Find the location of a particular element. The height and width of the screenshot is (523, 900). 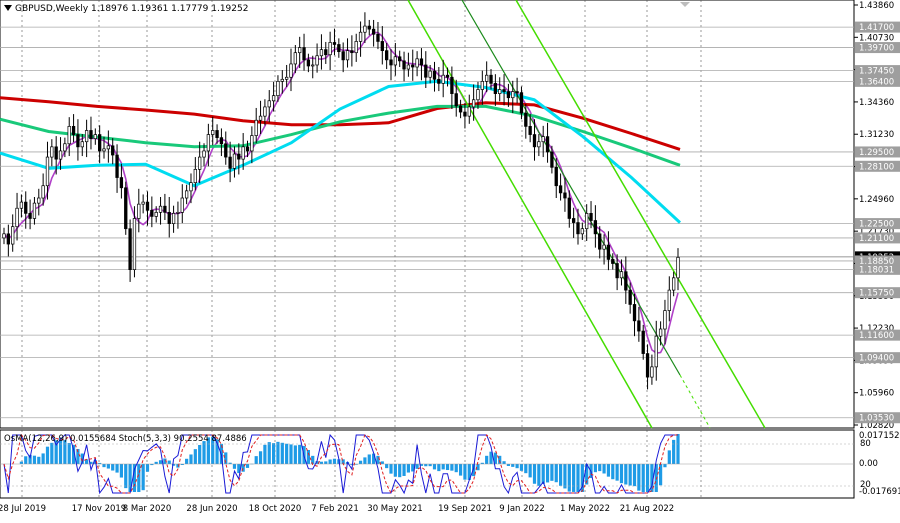

level-label-9: 1.18850 is located at coordinates (876, 262).